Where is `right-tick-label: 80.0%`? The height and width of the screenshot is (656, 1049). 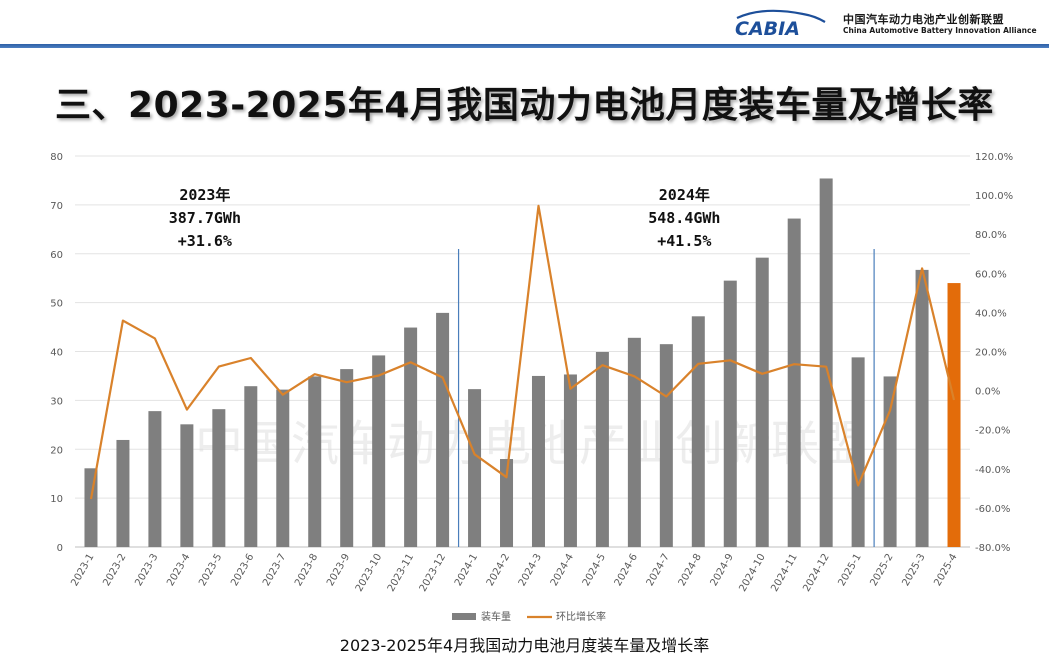
right-tick-label: 80.0% is located at coordinates (991, 235).